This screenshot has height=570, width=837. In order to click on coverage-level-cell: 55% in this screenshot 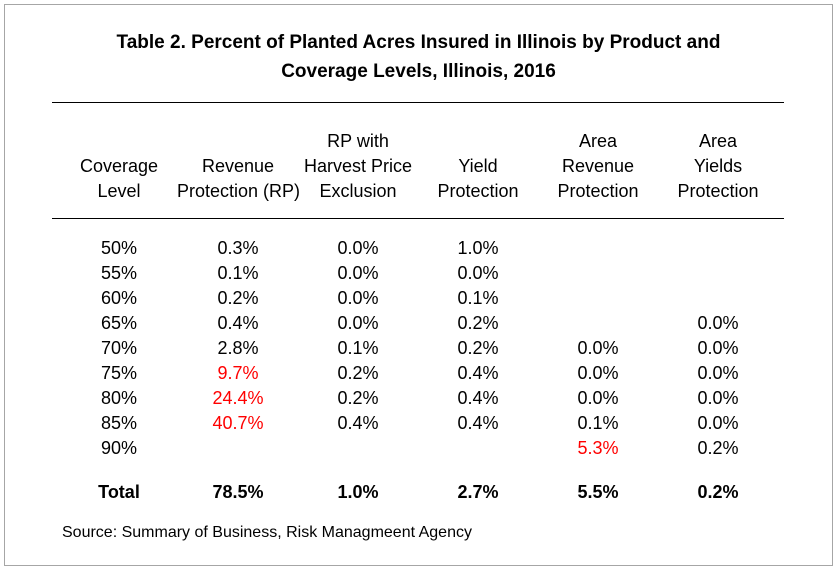, I will do `click(119, 273)`.